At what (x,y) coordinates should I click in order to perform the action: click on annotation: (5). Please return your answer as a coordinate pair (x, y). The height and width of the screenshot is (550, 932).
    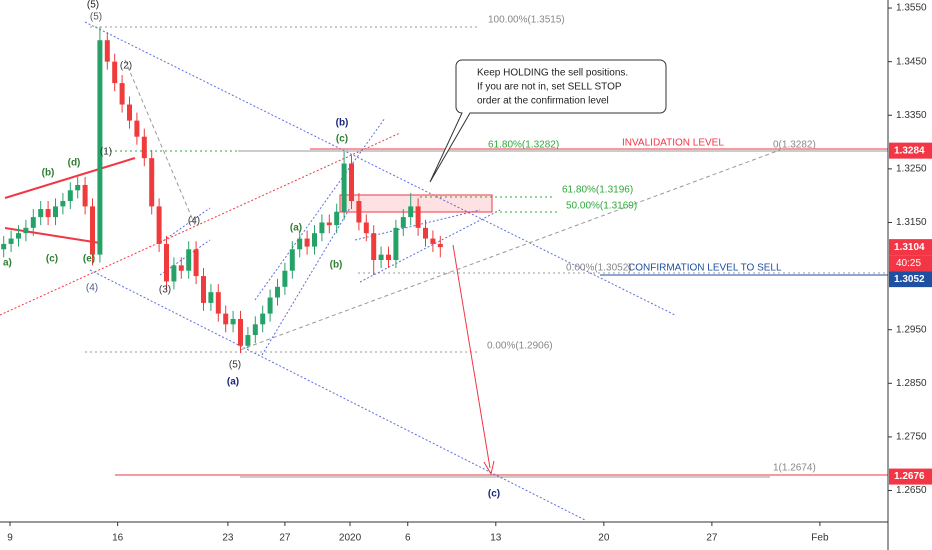
    Looking at the image, I should click on (235, 365).